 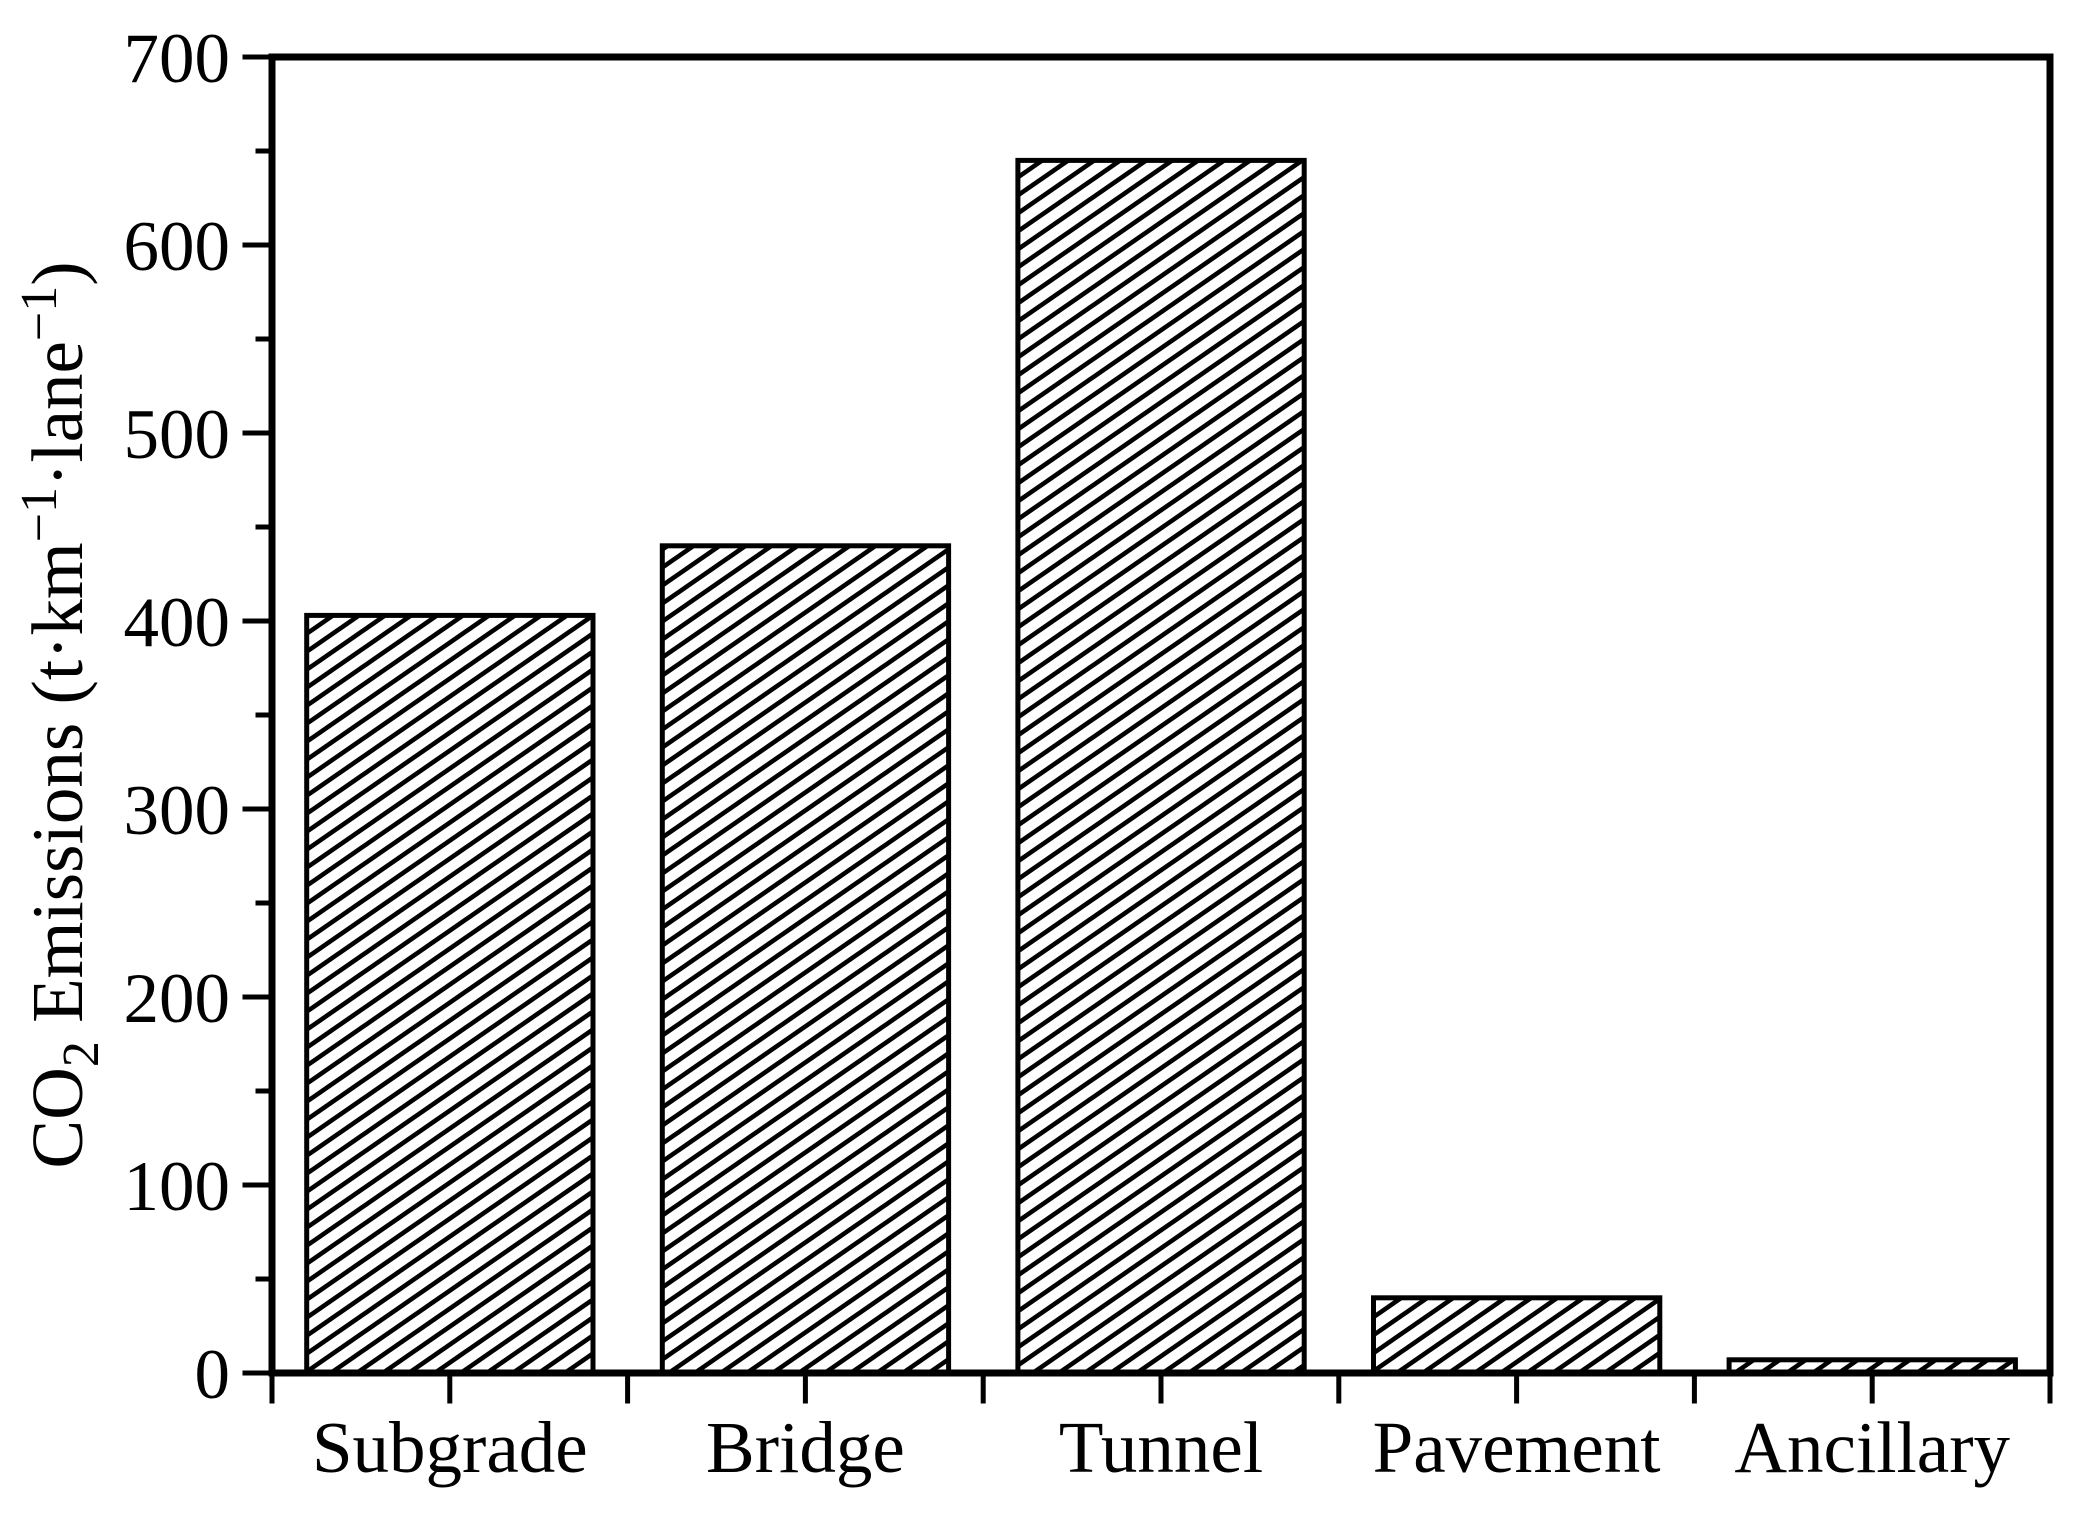 I want to click on x-category-label-tunnel: Tunnel, so click(x=1161, y=1447).